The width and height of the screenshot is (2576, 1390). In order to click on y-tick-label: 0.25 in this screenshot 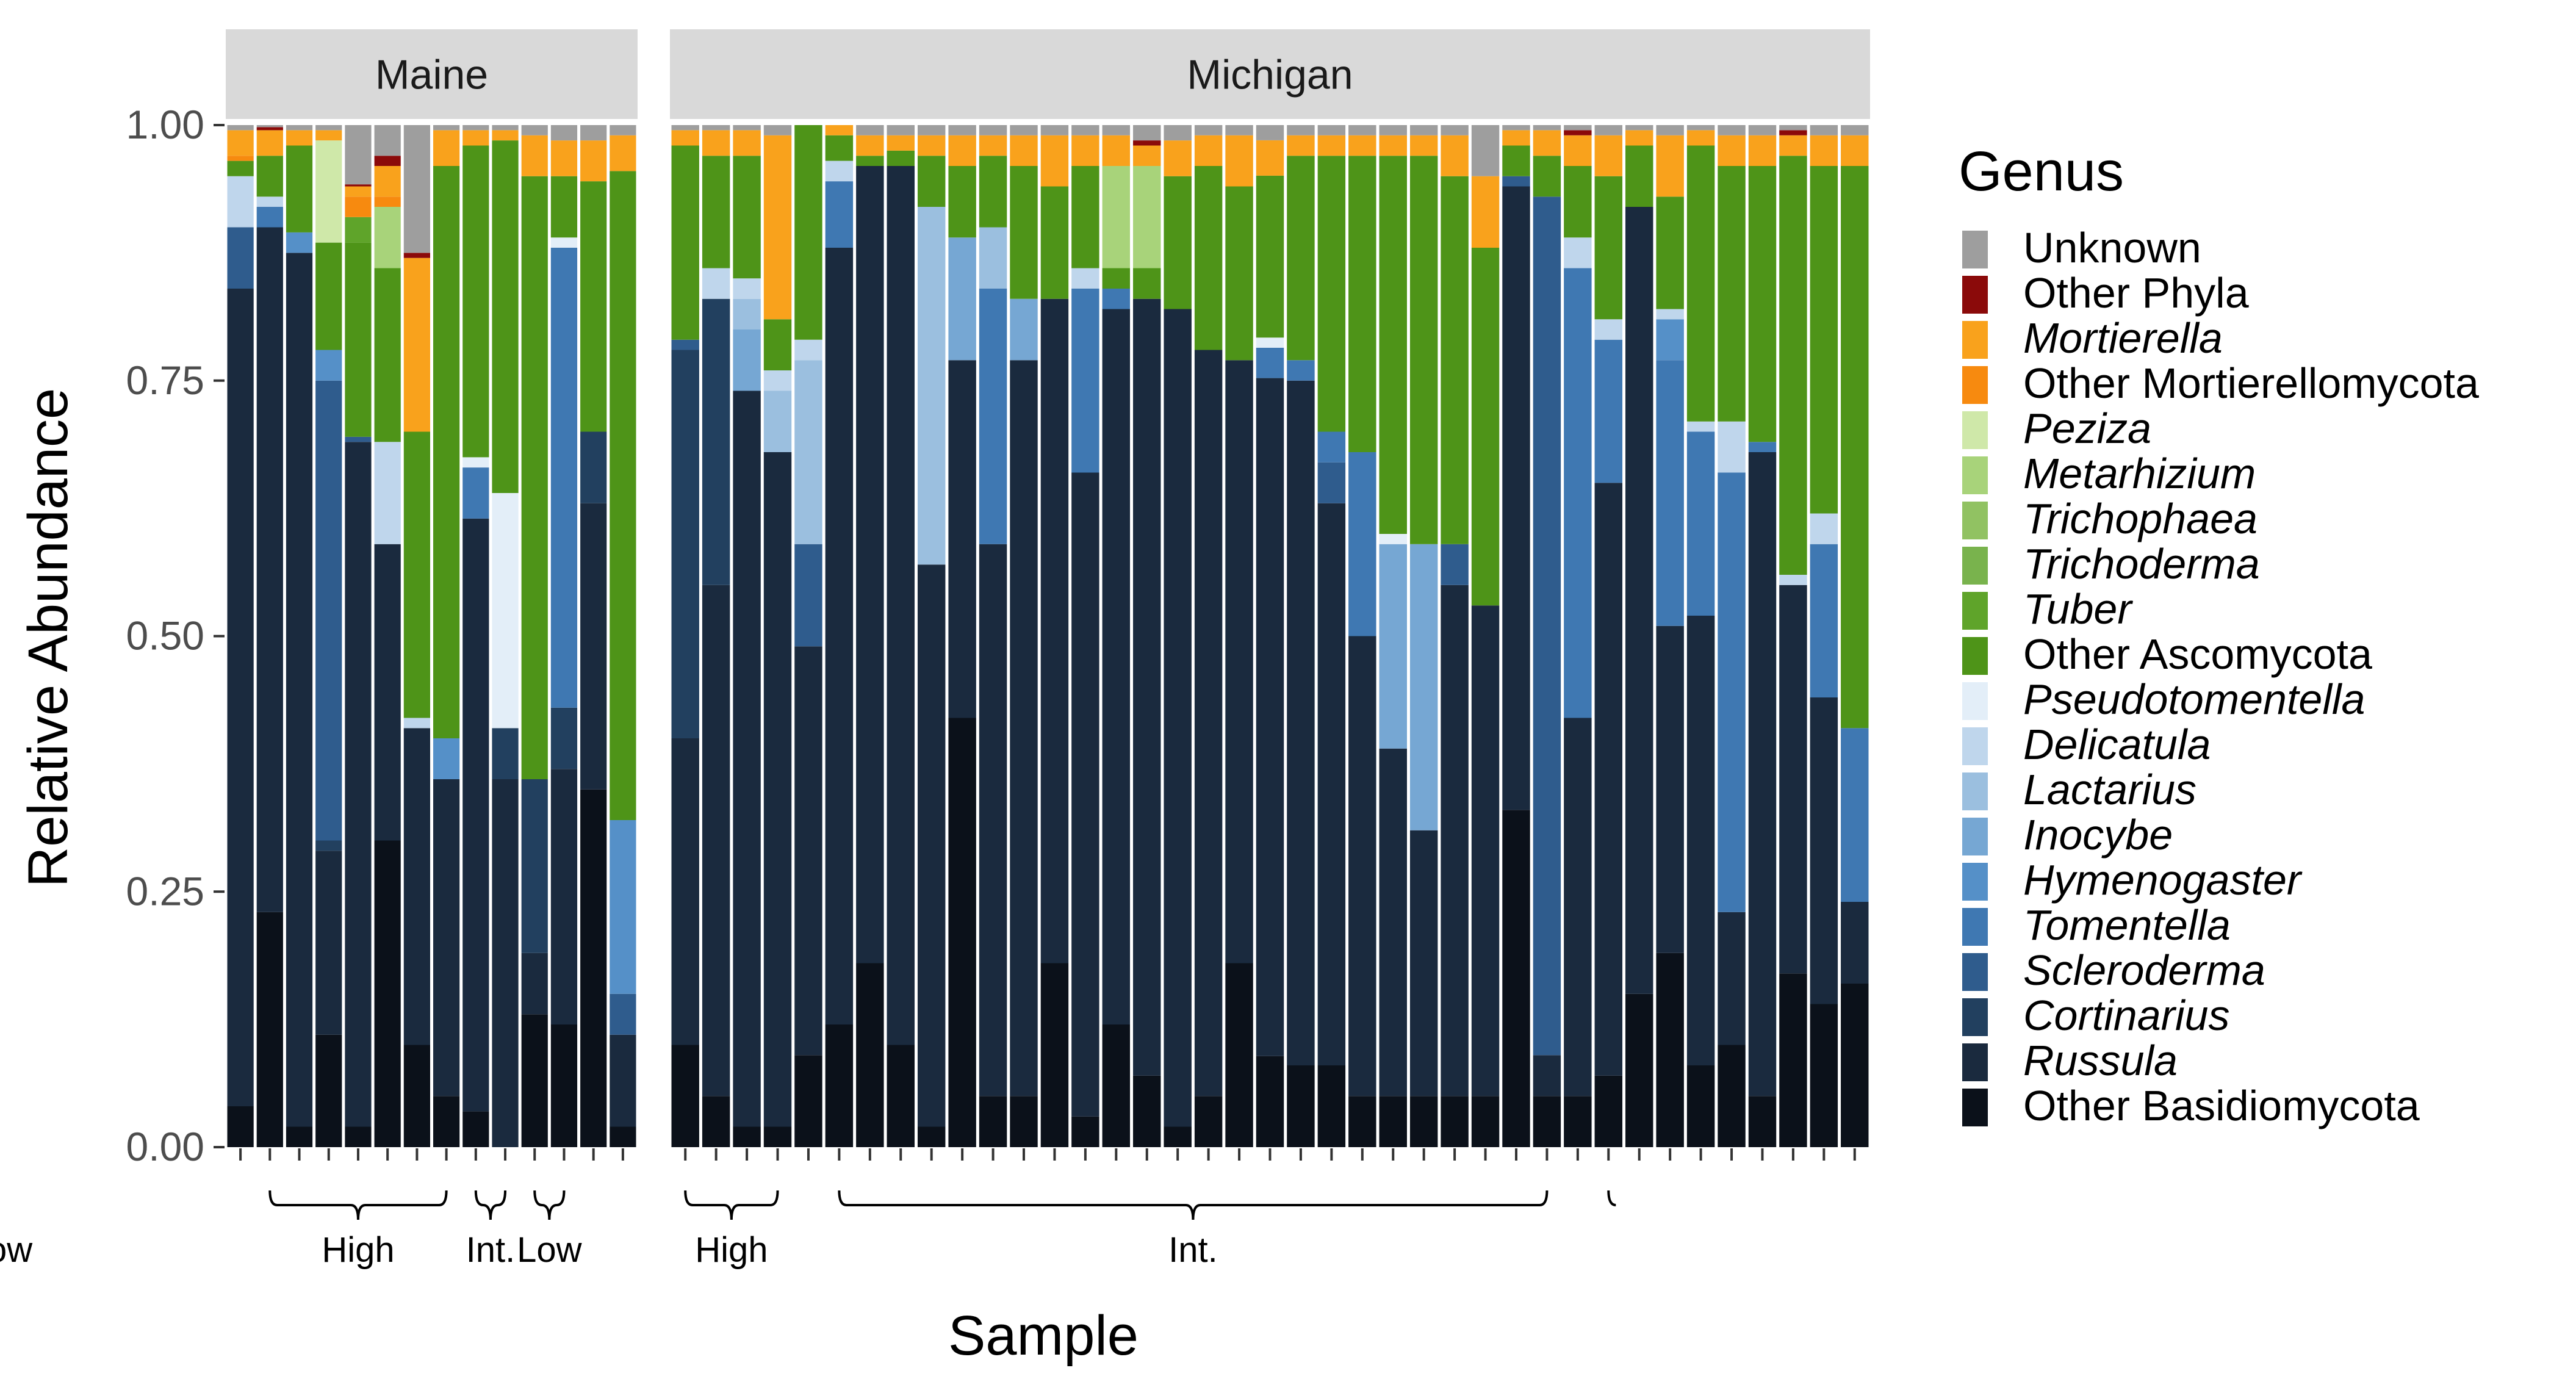, I will do `click(165, 890)`.